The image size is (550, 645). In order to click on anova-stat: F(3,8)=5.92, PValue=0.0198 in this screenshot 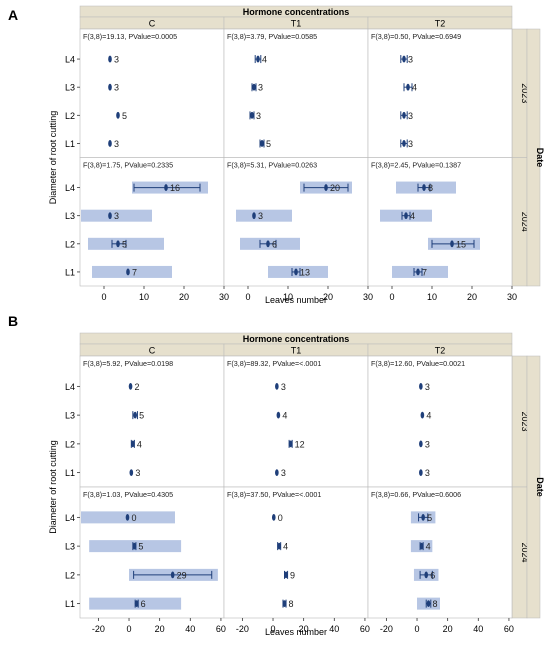, I will do `click(128, 363)`.